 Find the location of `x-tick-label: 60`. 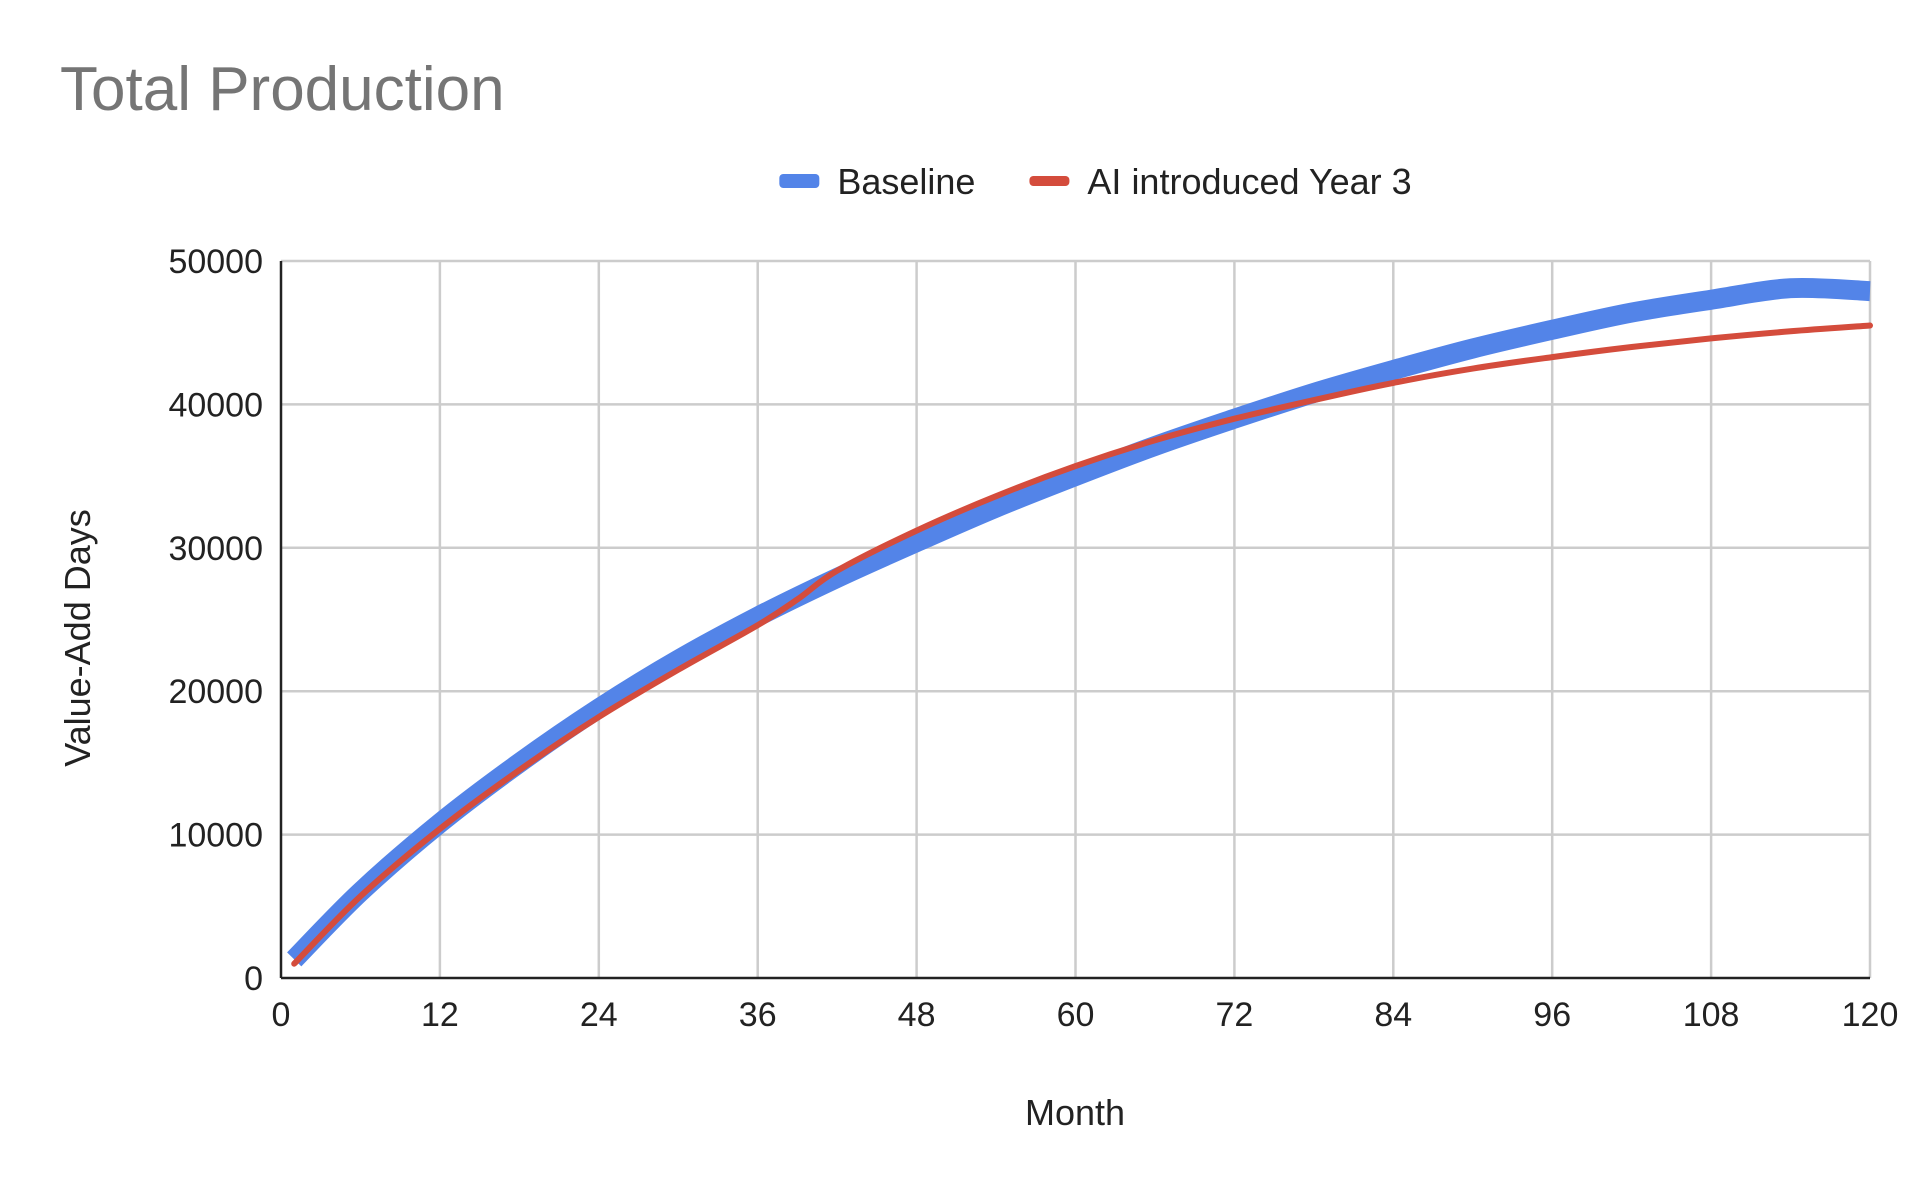

x-tick-label: 60 is located at coordinates (1076, 1015).